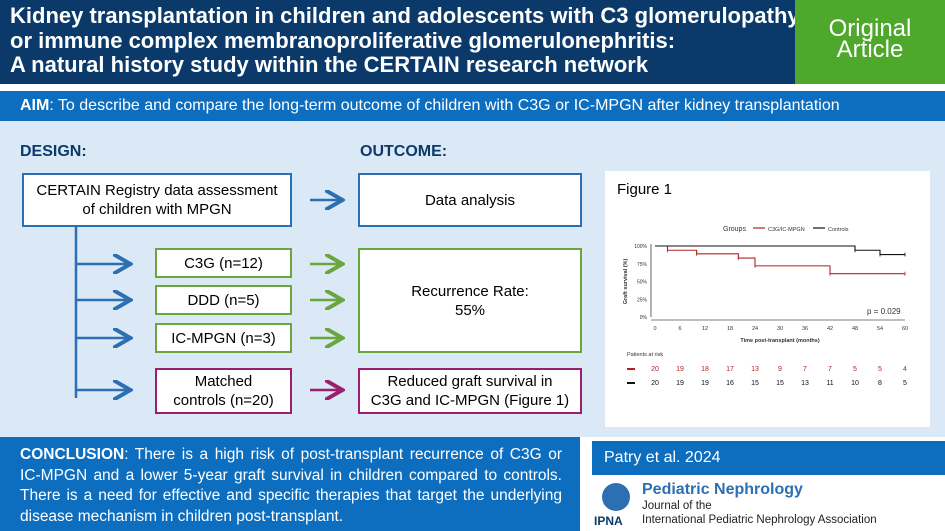 Image resolution: width=945 pixels, height=531 pixels. I want to click on controls-line-1: Matched, so click(223, 381).